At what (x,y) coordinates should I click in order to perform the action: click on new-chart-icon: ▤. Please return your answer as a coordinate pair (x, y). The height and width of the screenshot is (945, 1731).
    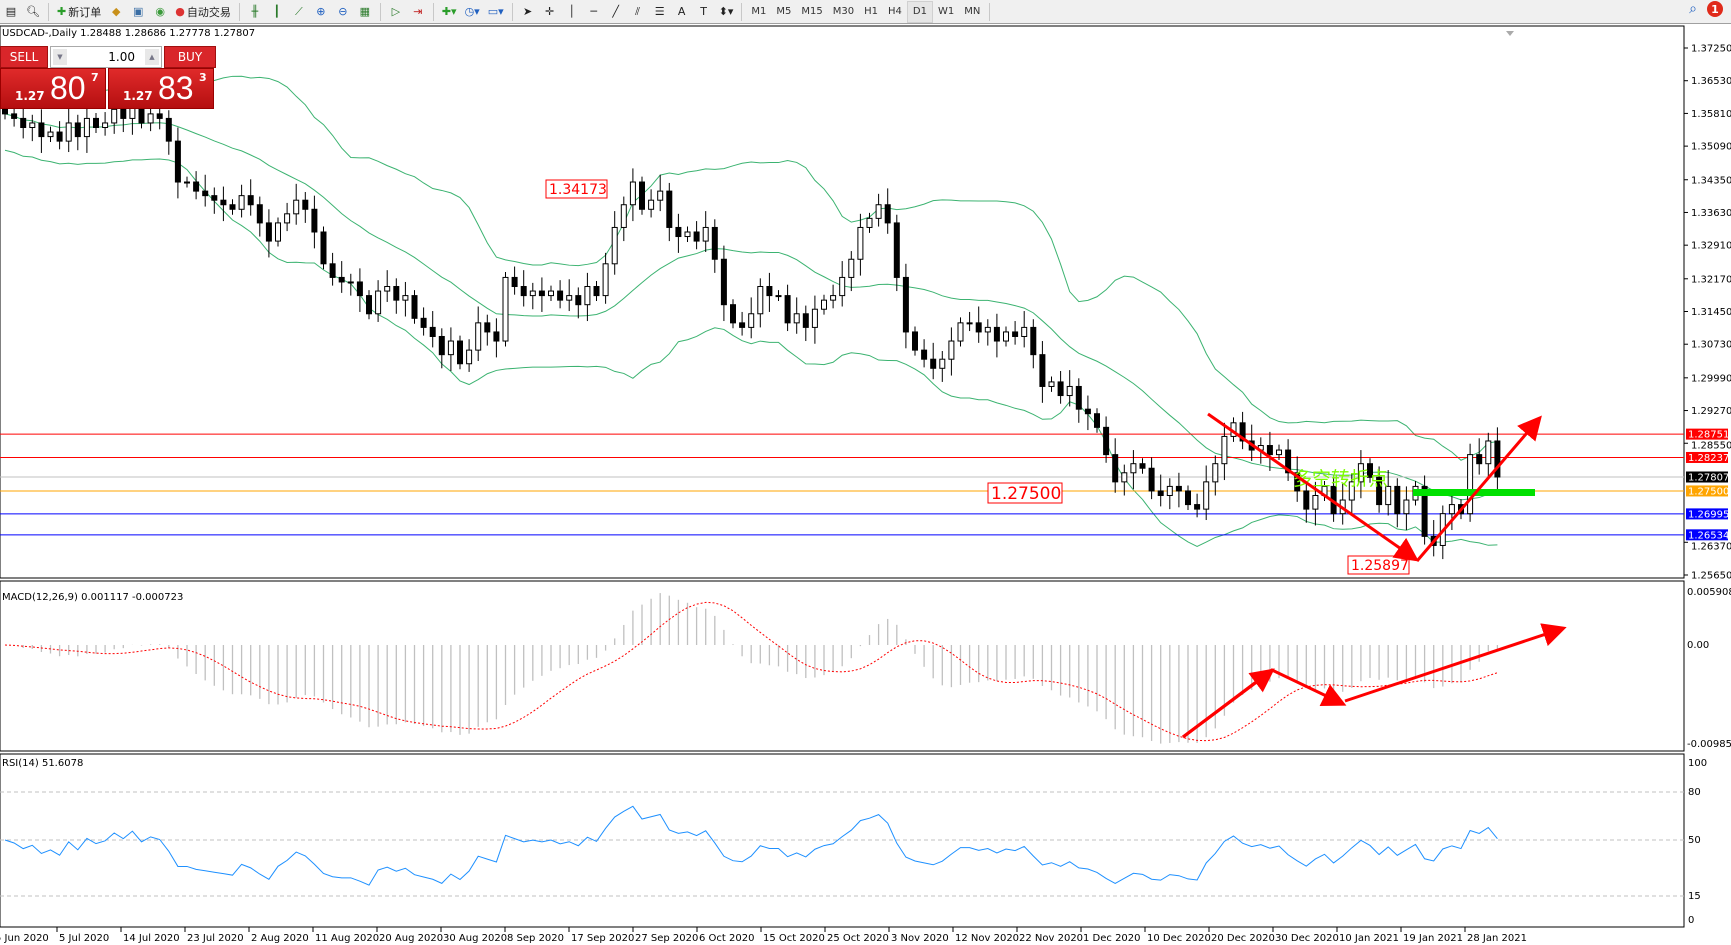
    Looking at the image, I should click on (11, 11).